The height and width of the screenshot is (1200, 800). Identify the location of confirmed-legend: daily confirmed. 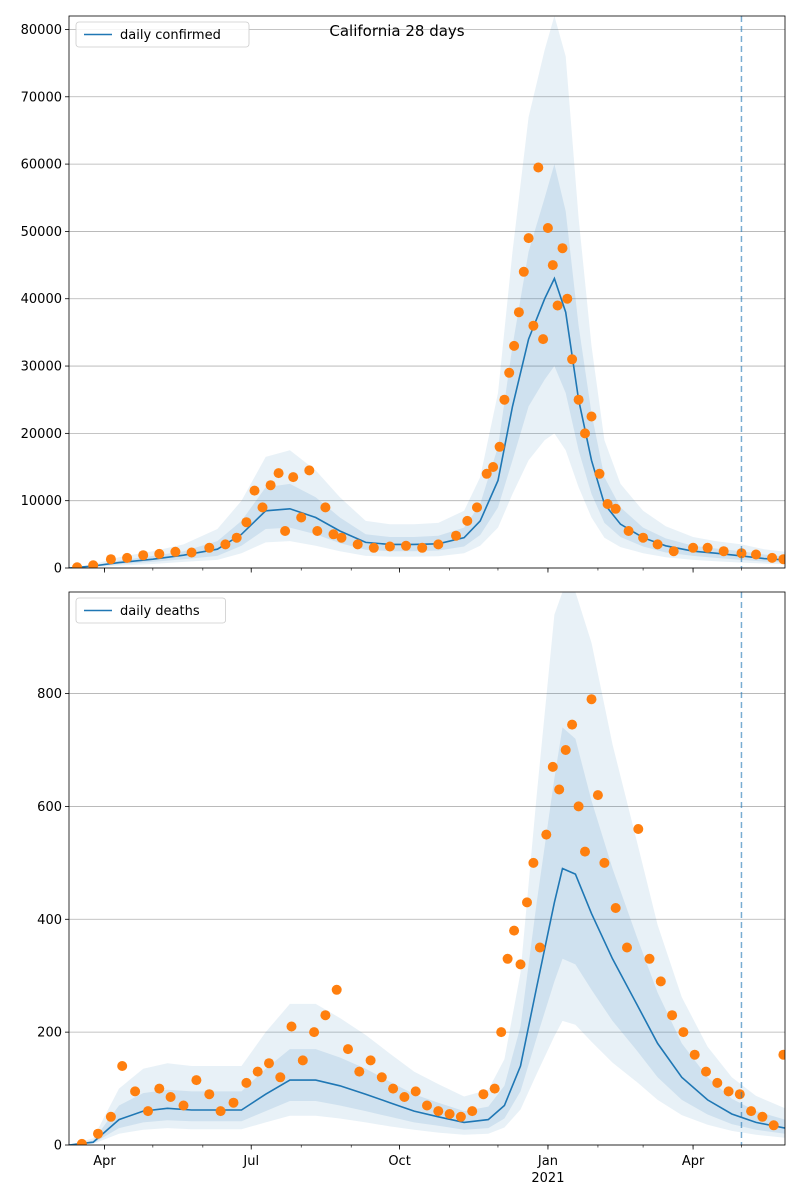
(162, 34).